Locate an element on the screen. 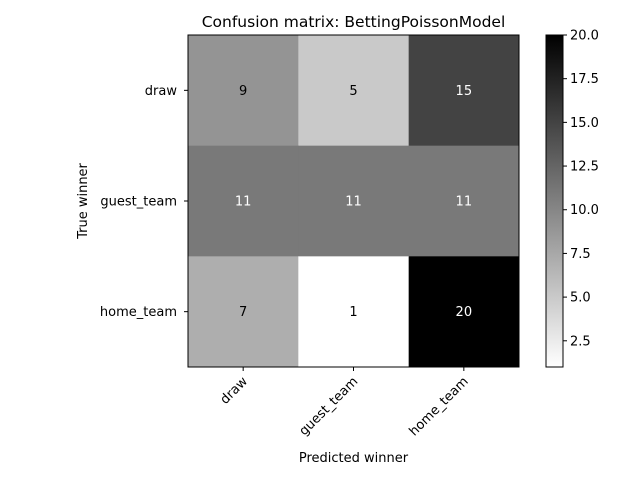 Image resolution: width=640 pixels, height=480 pixels. y-axis-label: True winner is located at coordinates (83, 200).